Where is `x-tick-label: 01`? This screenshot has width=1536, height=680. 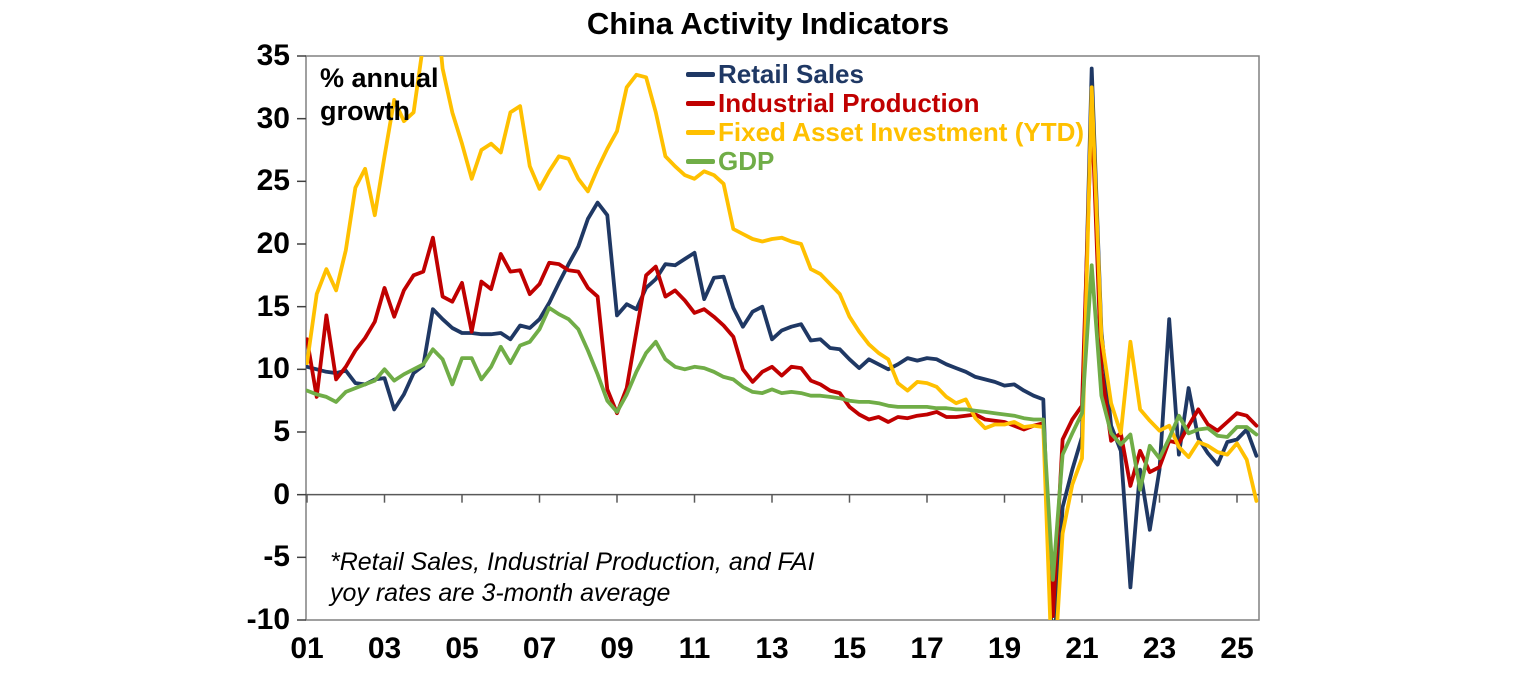
x-tick-label: 01 is located at coordinates (307, 648).